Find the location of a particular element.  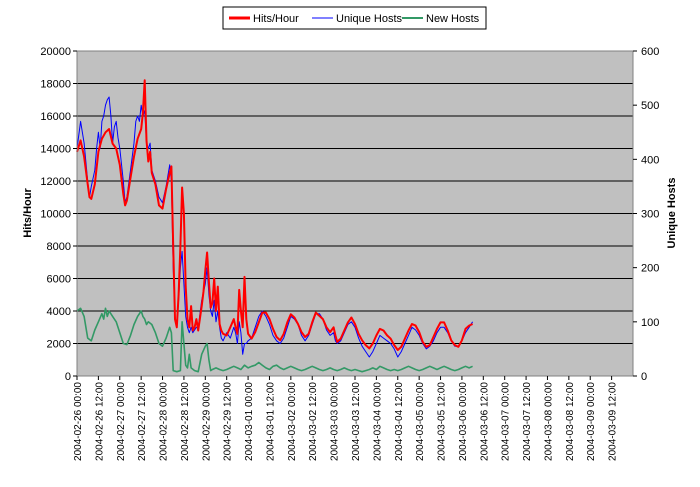

x-tick-label: 2004-03-02 00:00 is located at coordinates (292, 421).